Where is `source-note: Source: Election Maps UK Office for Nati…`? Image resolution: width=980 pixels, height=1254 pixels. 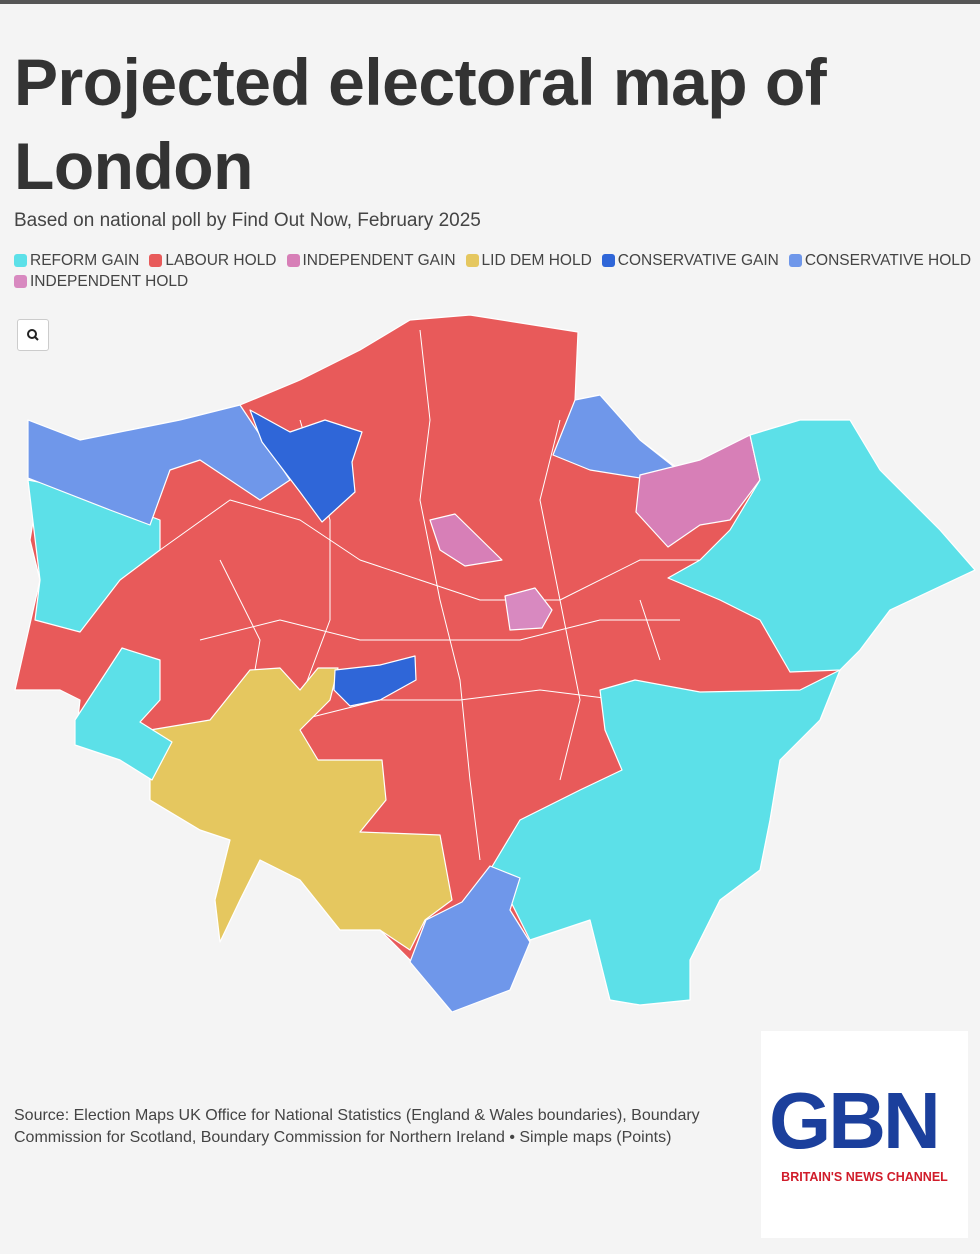 source-note: Source: Election Maps UK Office for Nati… is located at coordinates (357, 1126).